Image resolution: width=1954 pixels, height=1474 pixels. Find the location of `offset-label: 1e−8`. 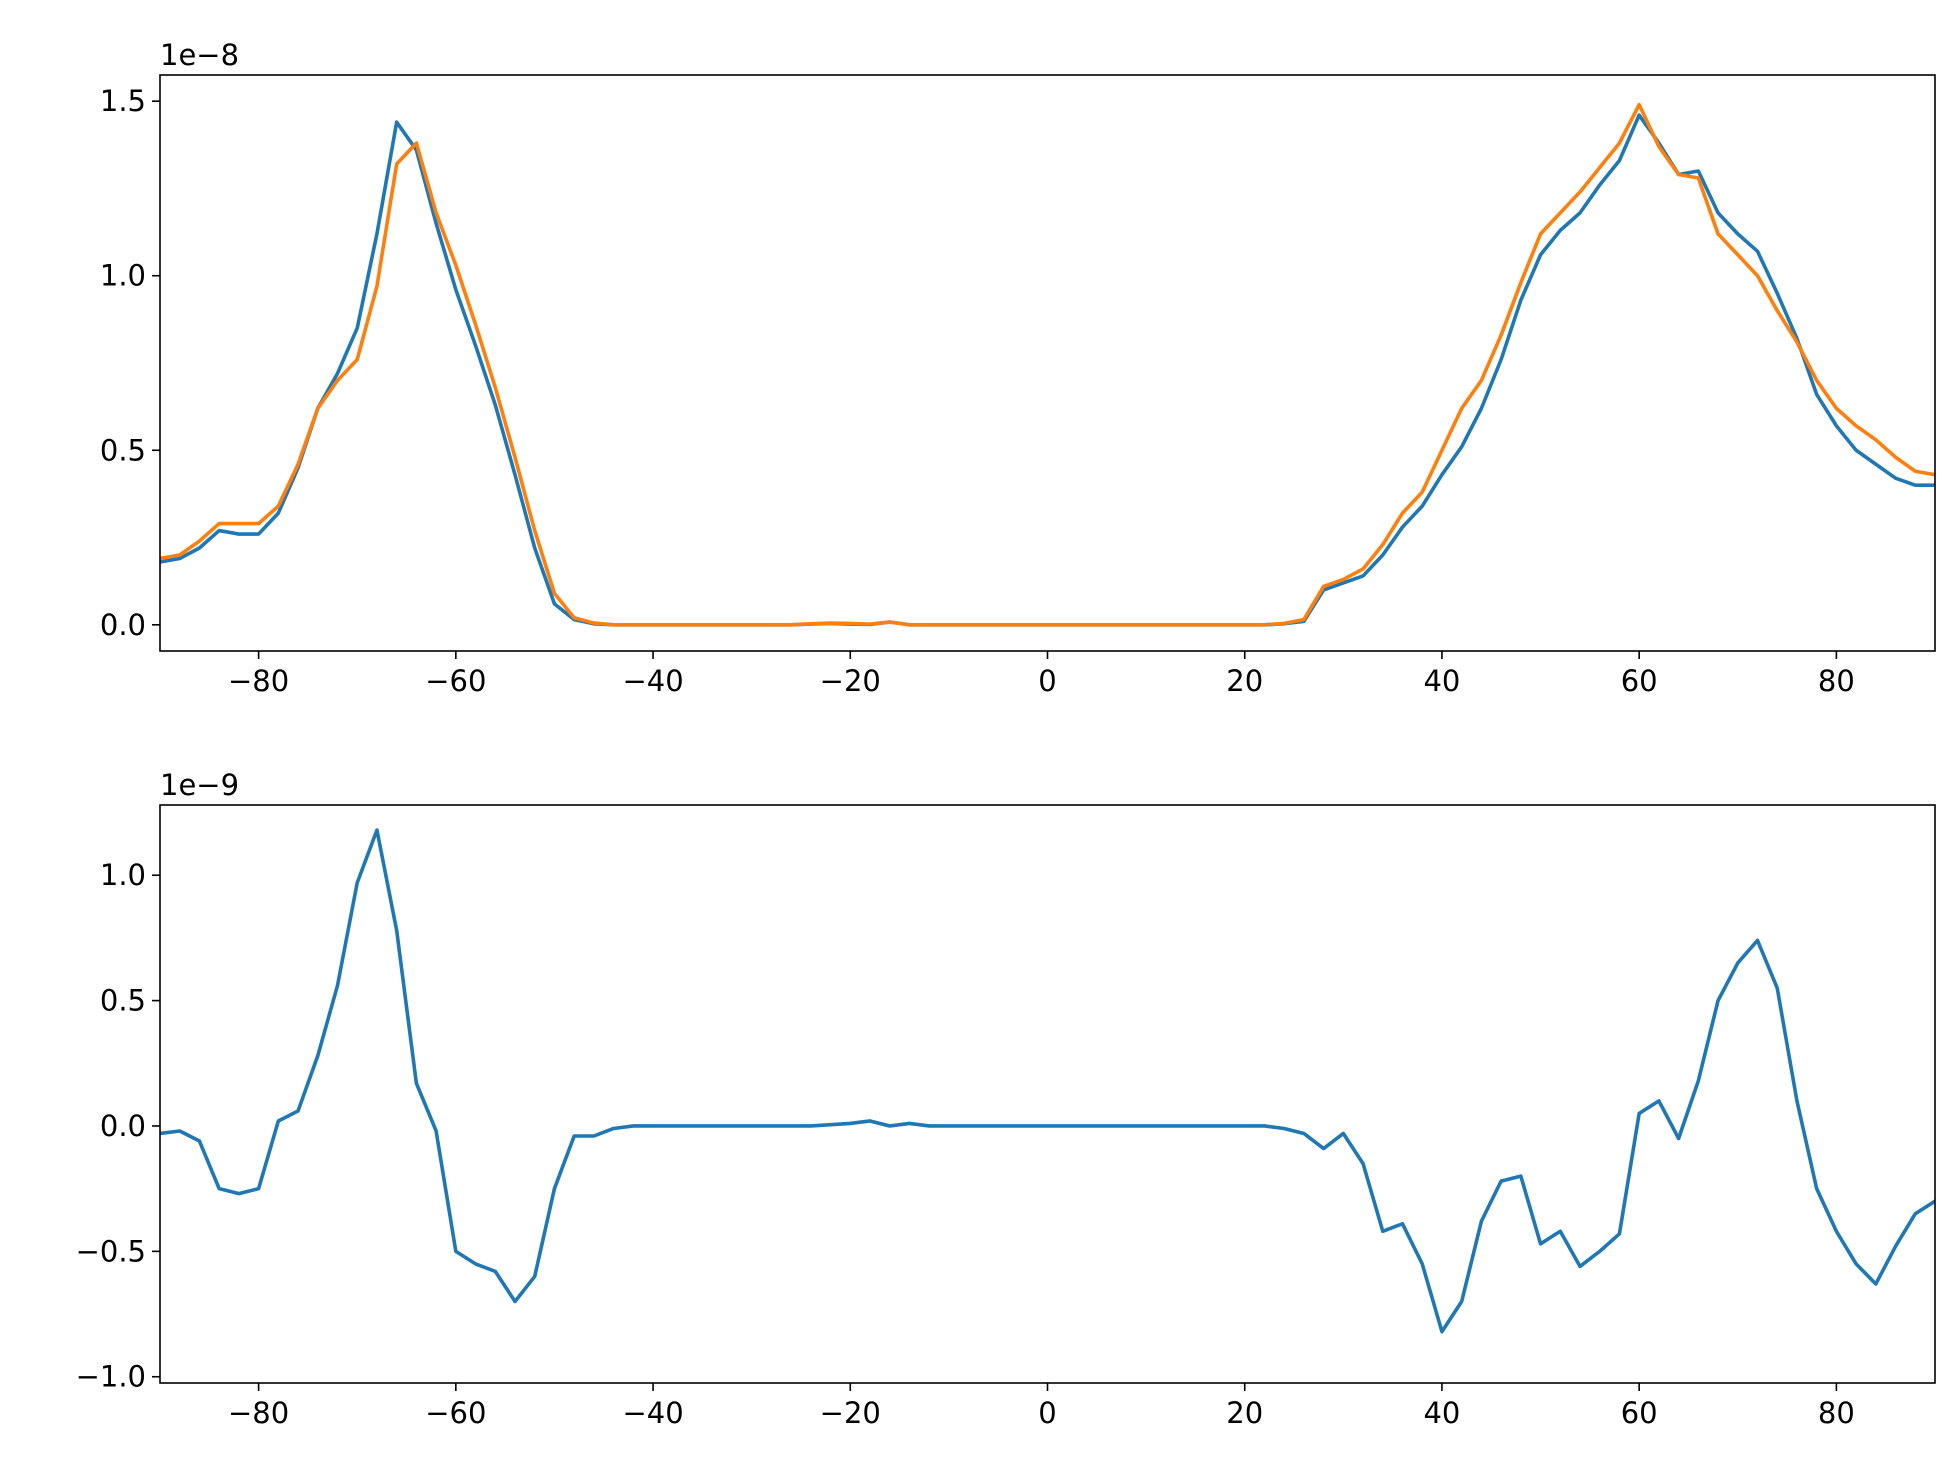

offset-label: 1e−8 is located at coordinates (199, 55).